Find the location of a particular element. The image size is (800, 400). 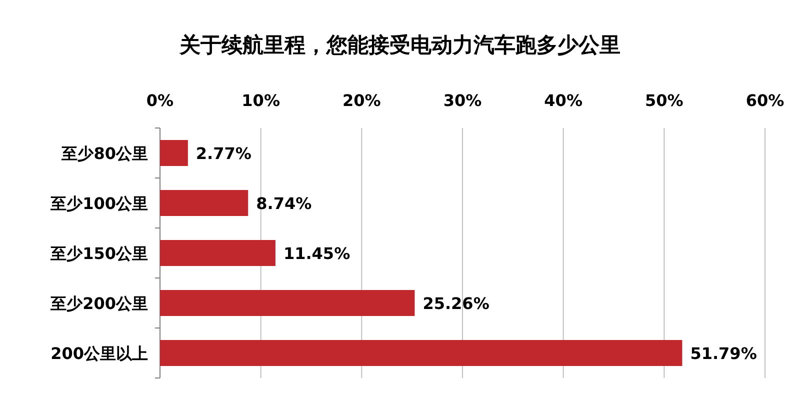

xtick: 10% is located at coordinates (261, 100).